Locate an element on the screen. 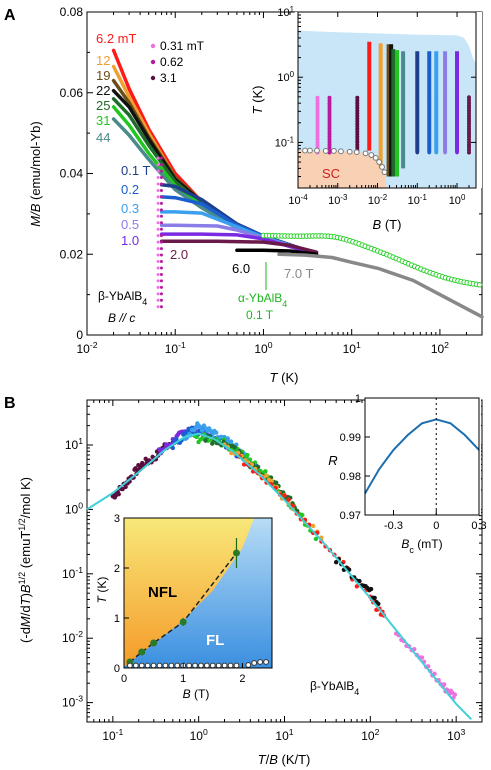  y-tick-label: 10⁻² is located at coordinates (72, 637).